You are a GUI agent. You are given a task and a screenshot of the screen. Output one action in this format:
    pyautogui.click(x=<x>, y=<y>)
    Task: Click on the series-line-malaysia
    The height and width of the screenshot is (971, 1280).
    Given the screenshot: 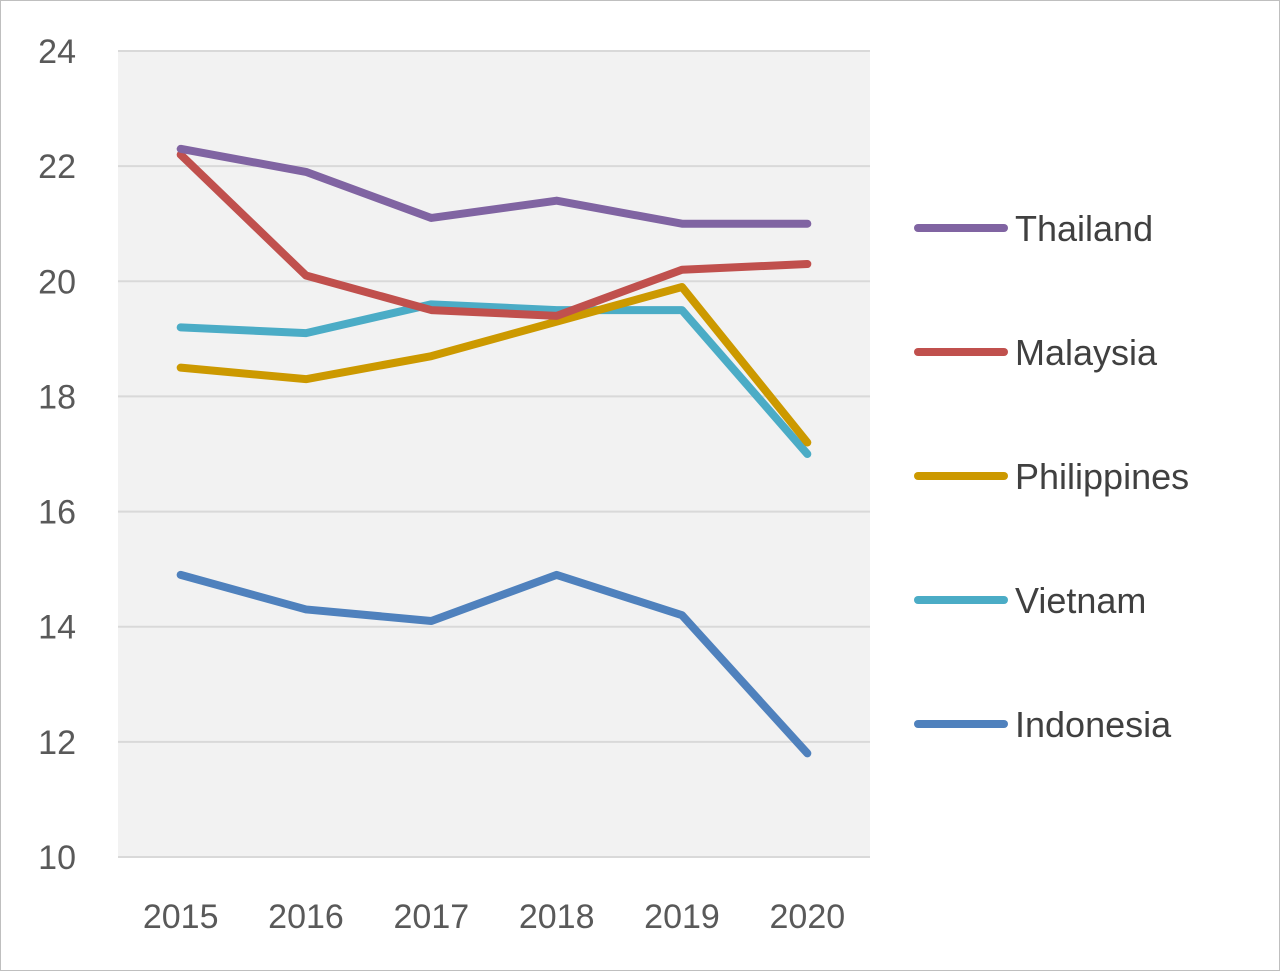 What is the action you would take?
    pyautogui.click(x=494, y=235)
    